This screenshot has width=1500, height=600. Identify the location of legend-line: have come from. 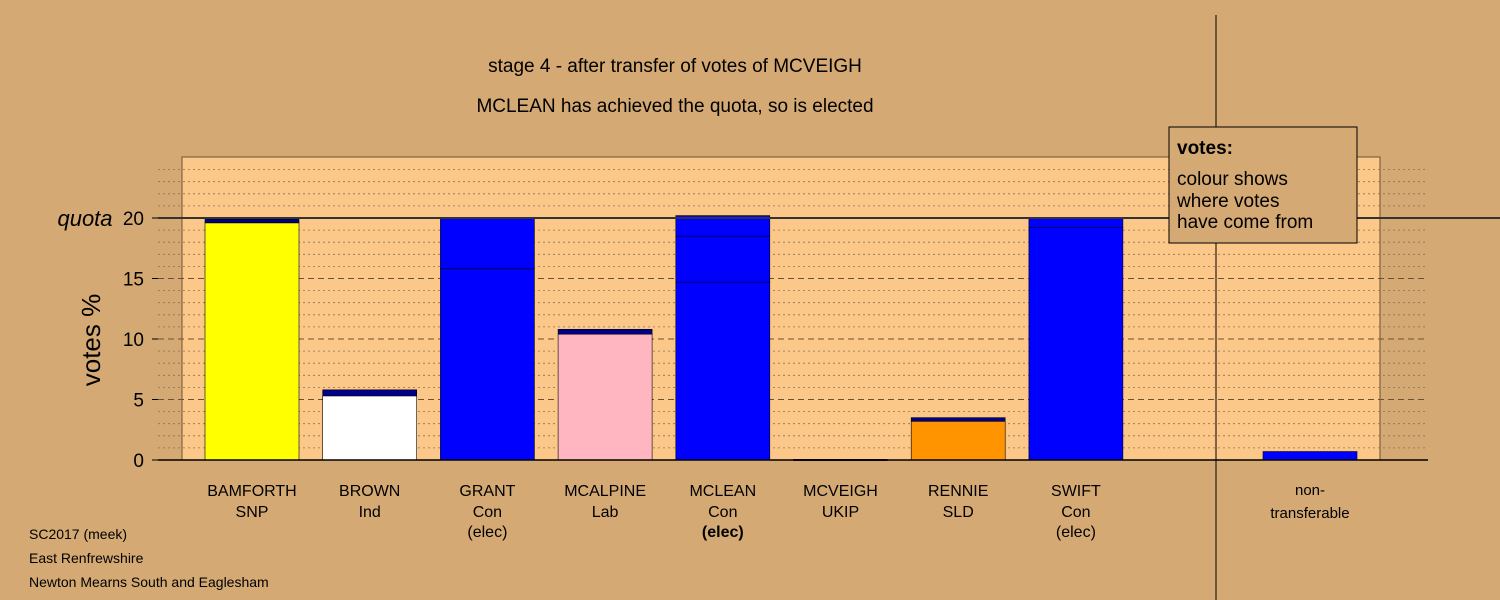
(1245, 222).